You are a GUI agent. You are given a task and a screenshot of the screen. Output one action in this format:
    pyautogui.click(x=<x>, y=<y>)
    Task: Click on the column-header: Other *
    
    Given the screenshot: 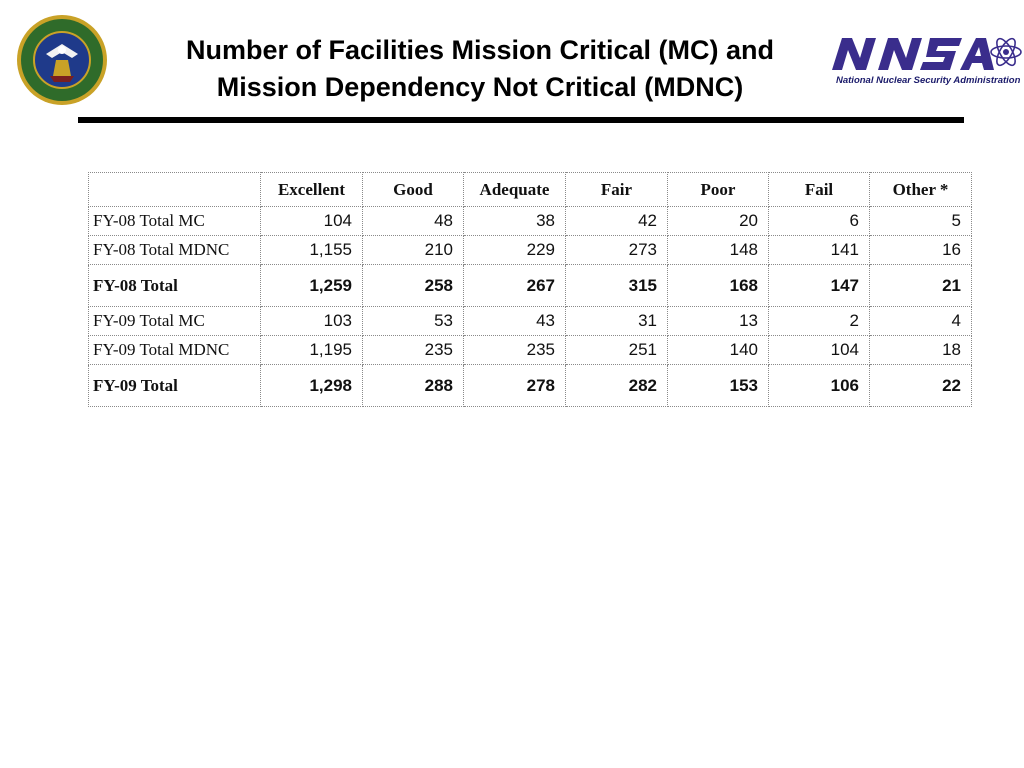 What is the action you would take?
    pyautogui.click(x=920, y=189)
    